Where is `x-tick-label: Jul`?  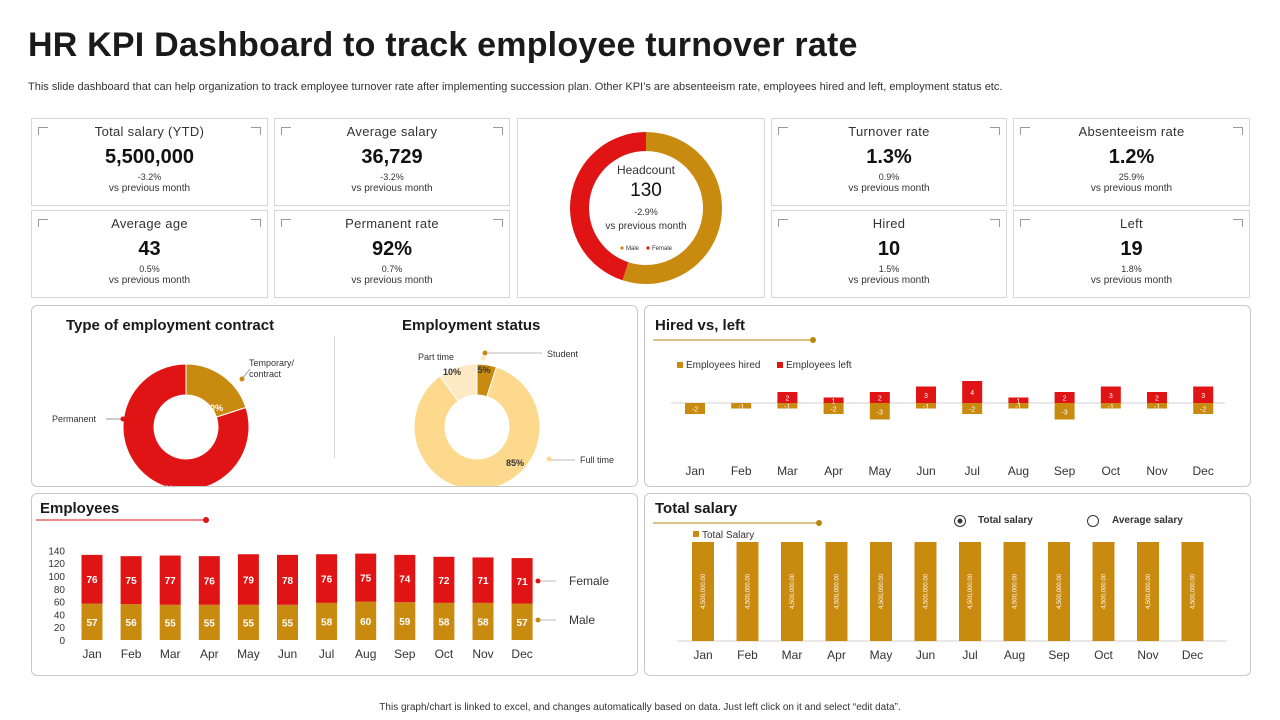 x-tick-label: Jul is located at coordinates (969, 655).